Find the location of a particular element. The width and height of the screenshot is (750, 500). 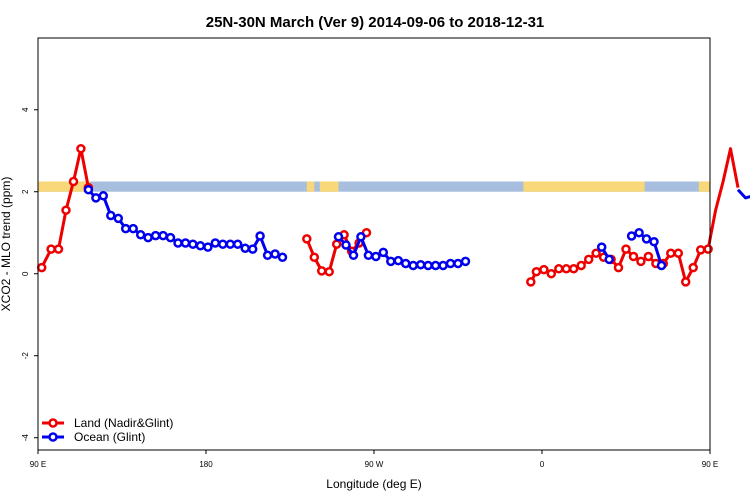

legend-item: Land (Nadir&Glint) is located at coordinates (107, 423).